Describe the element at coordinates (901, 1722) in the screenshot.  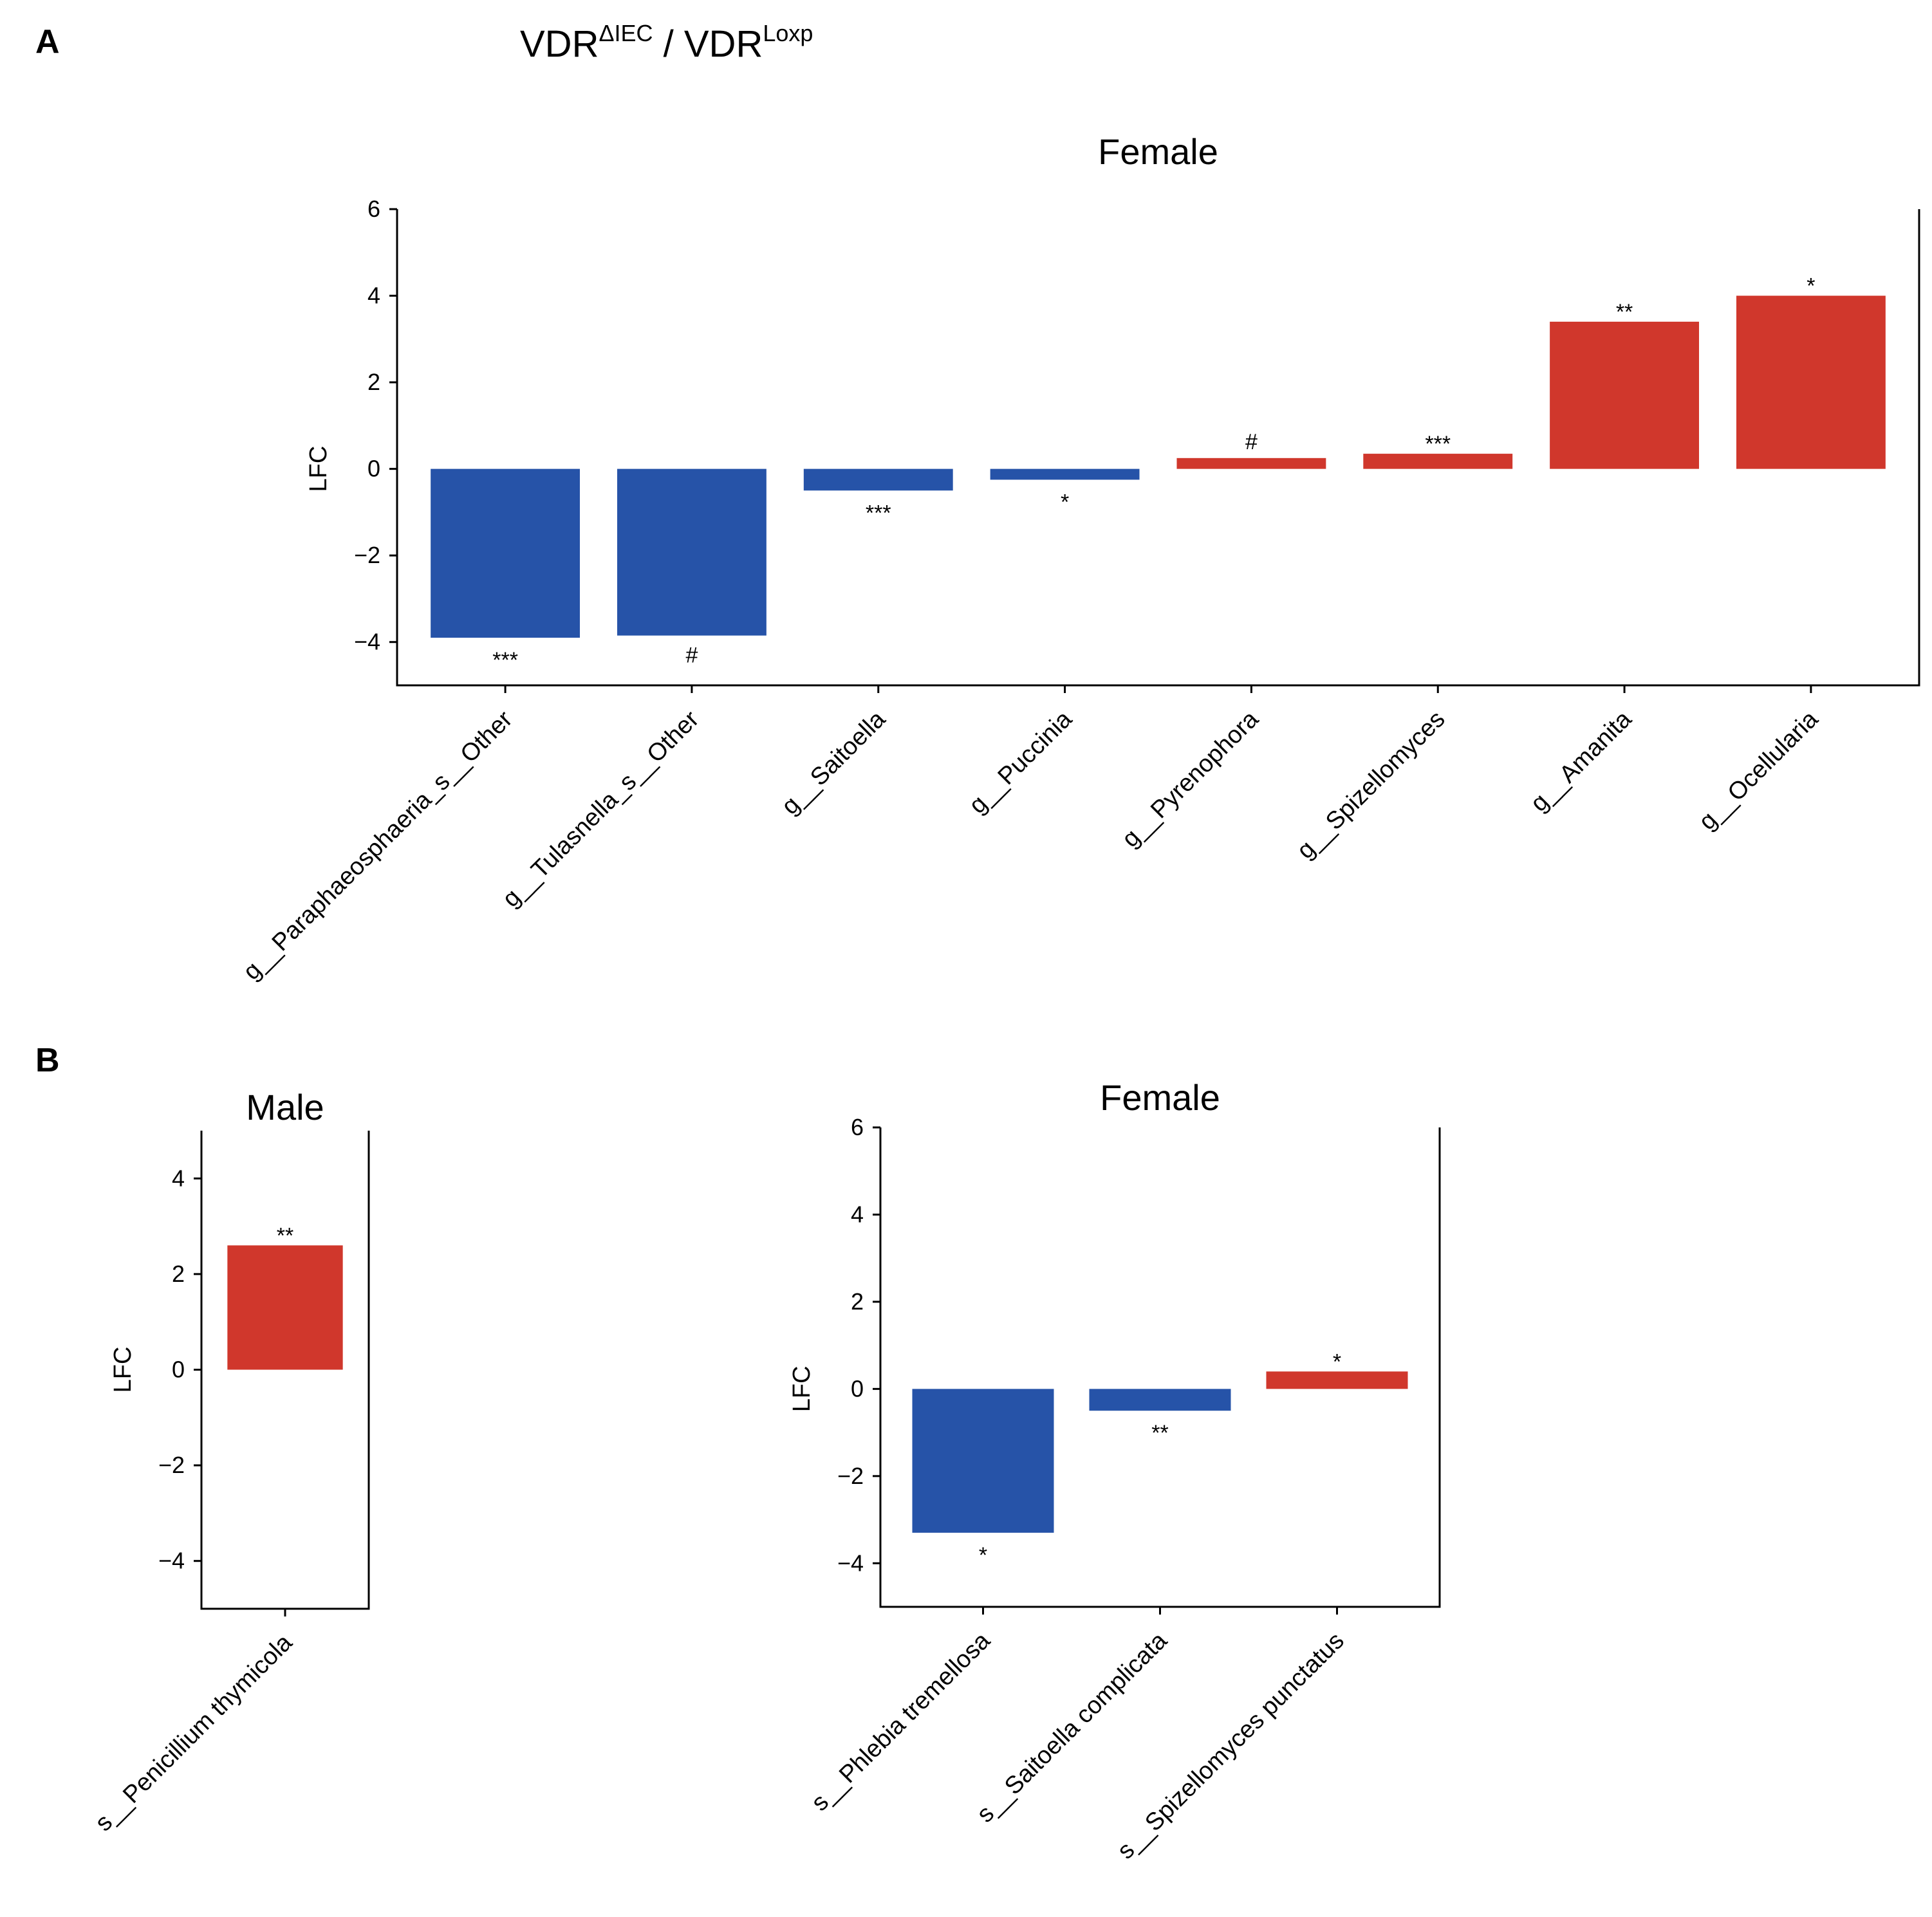
I see `category-label: s__Phlebia tremellosa` at that location.